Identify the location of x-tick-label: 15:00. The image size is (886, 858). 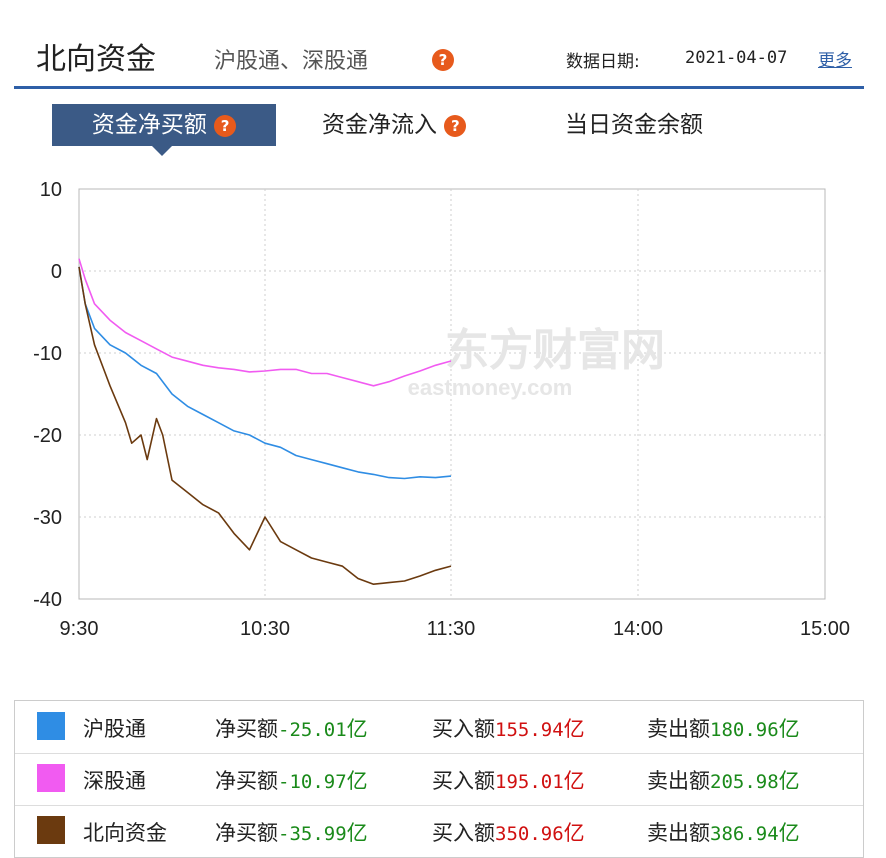
(825, 629).